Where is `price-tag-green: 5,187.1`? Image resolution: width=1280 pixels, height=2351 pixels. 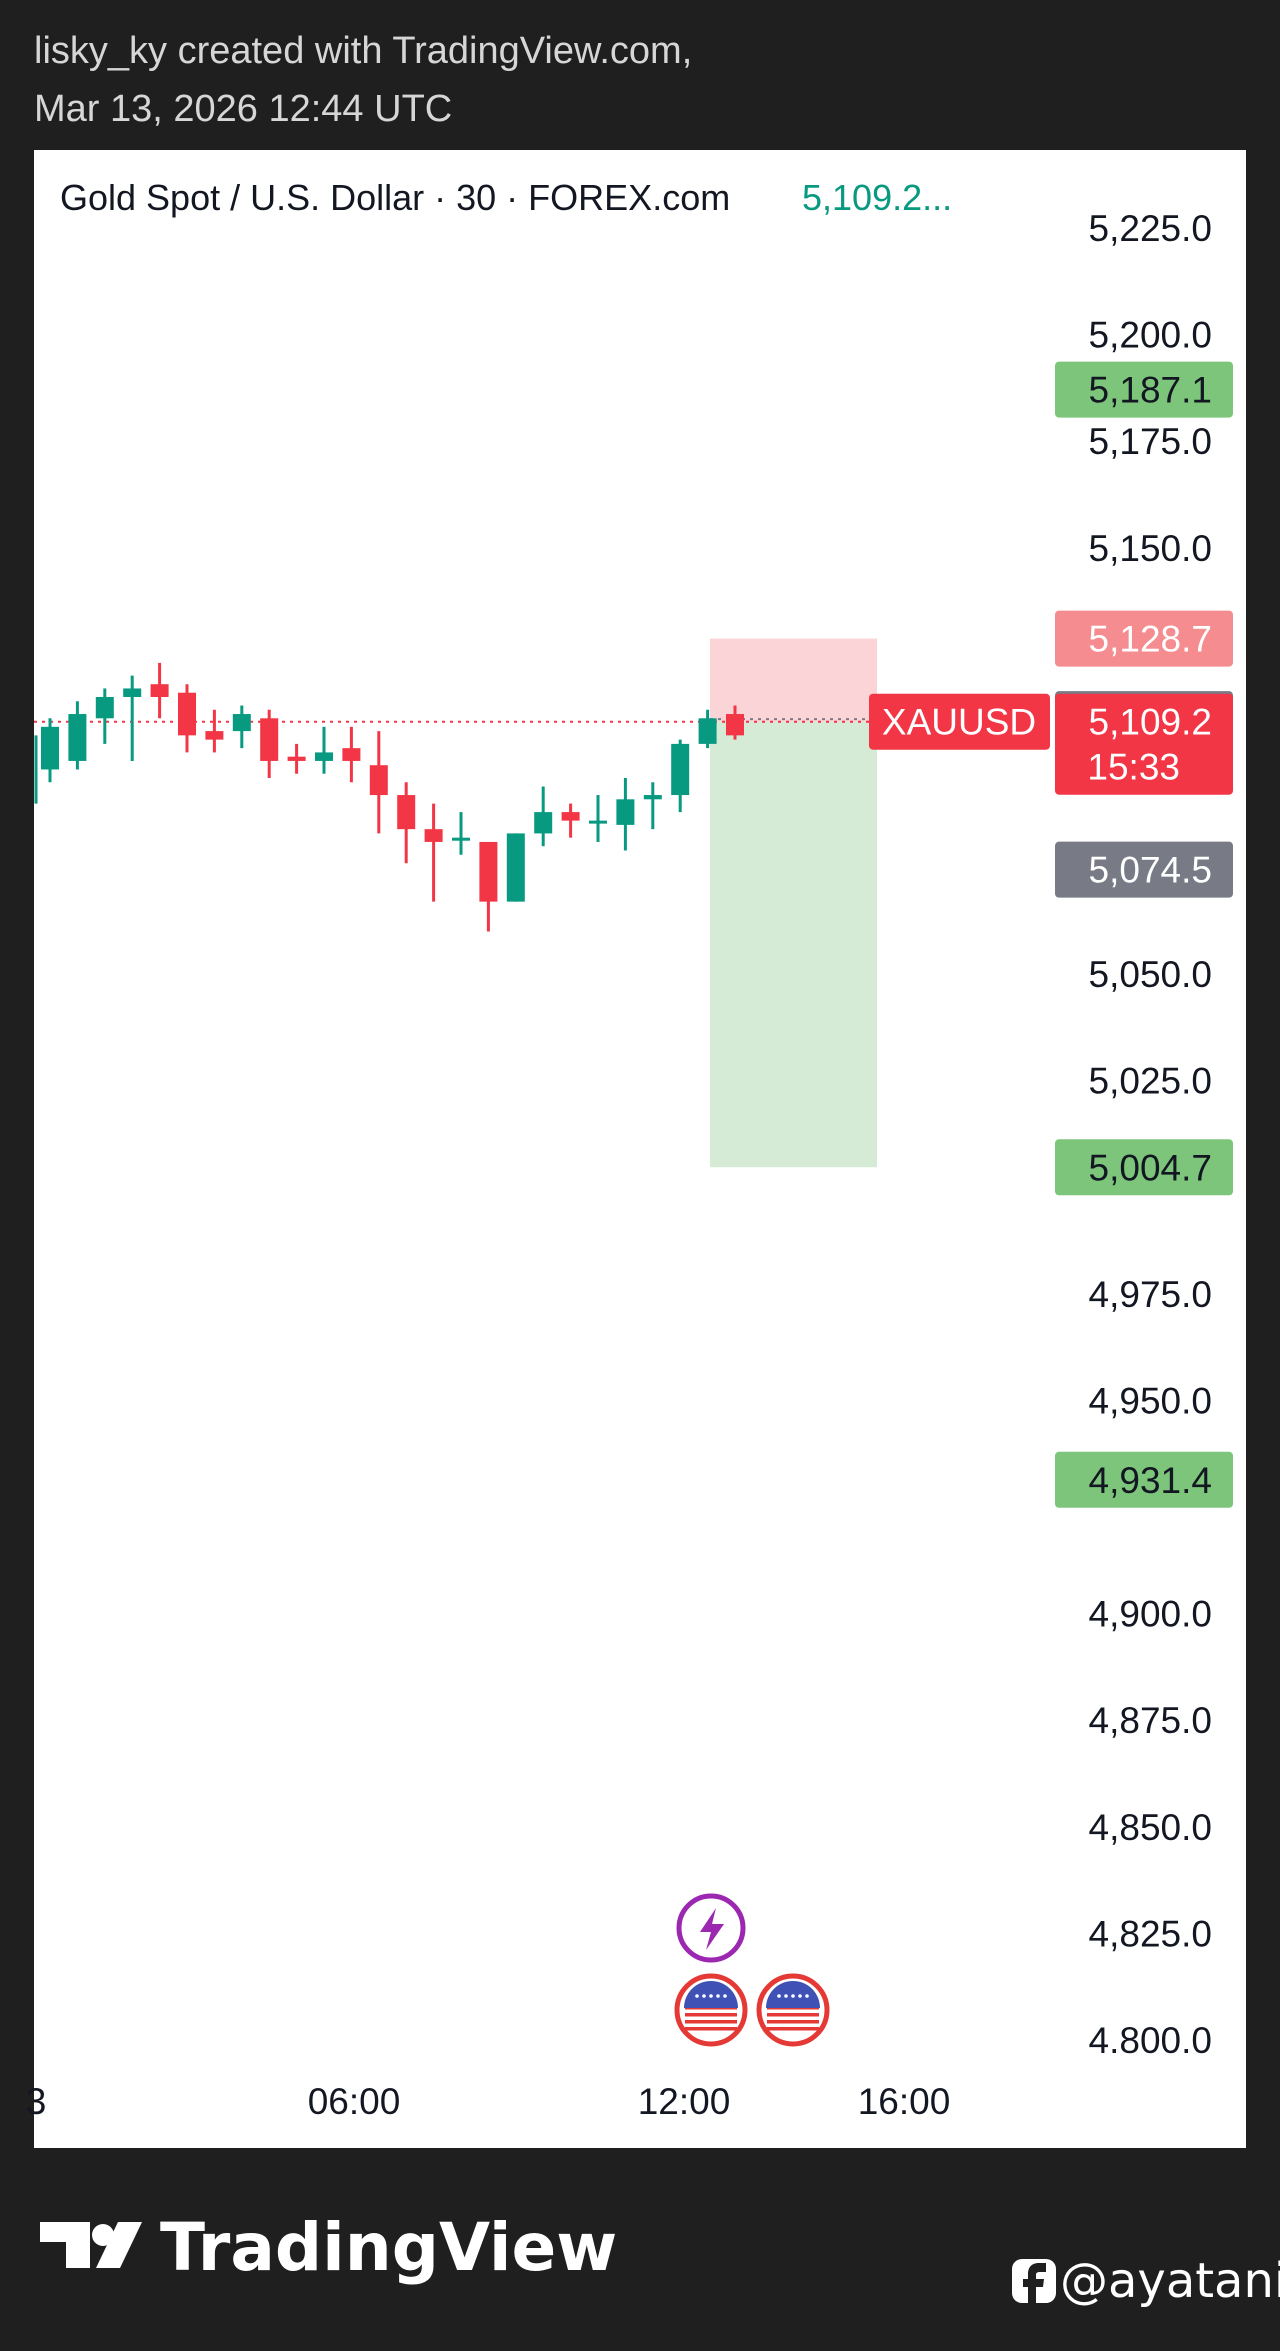 price-tag-green: 5,187.1 is located at coordinates (1144, 389).